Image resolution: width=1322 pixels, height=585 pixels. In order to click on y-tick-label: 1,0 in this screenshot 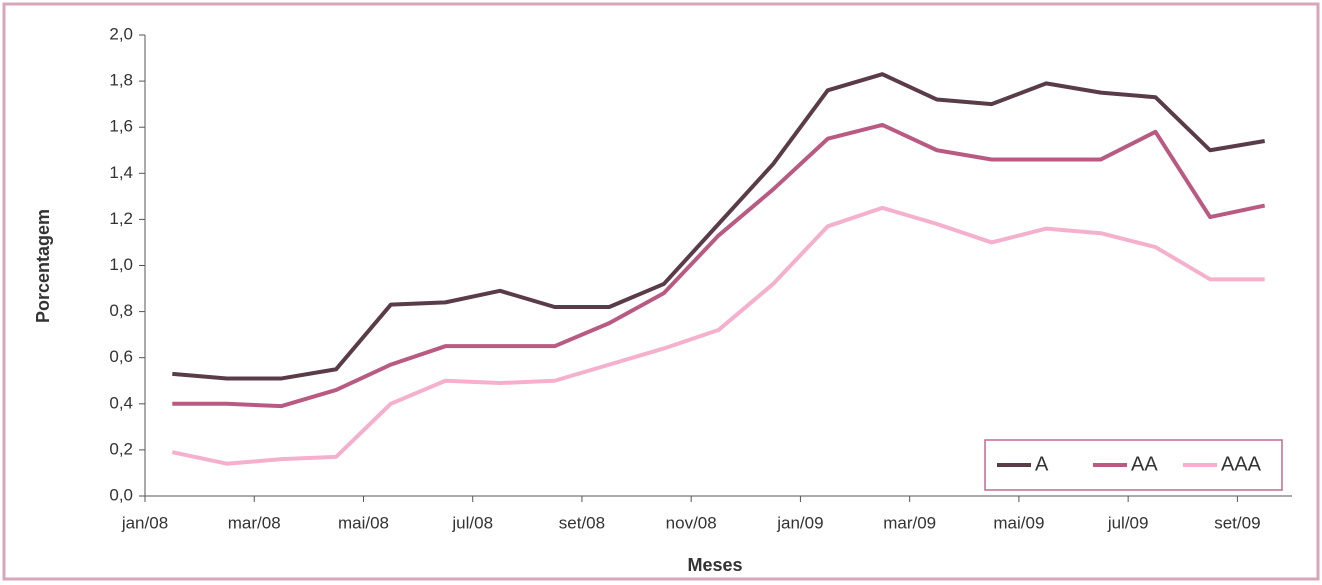, I will do `click(121, 264)`.